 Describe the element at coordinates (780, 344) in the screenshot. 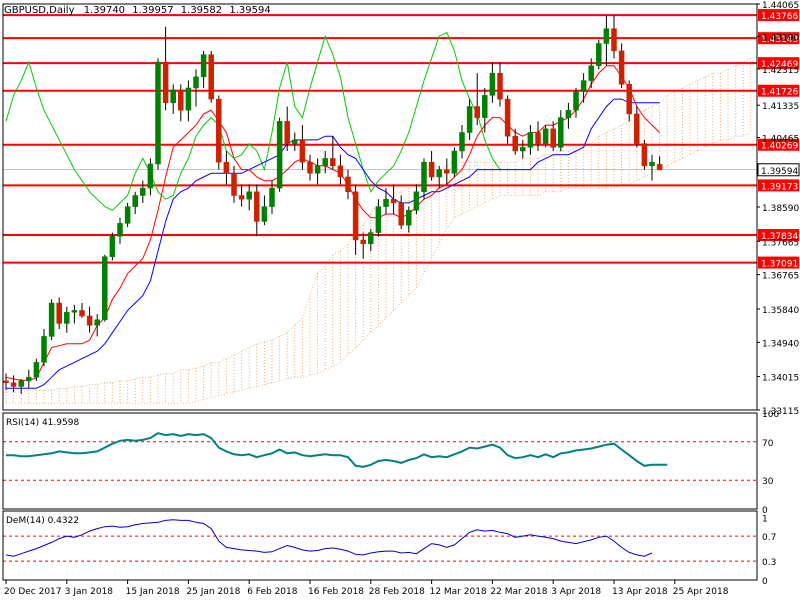

I see `price-tick-label: 1.34940` at that location.